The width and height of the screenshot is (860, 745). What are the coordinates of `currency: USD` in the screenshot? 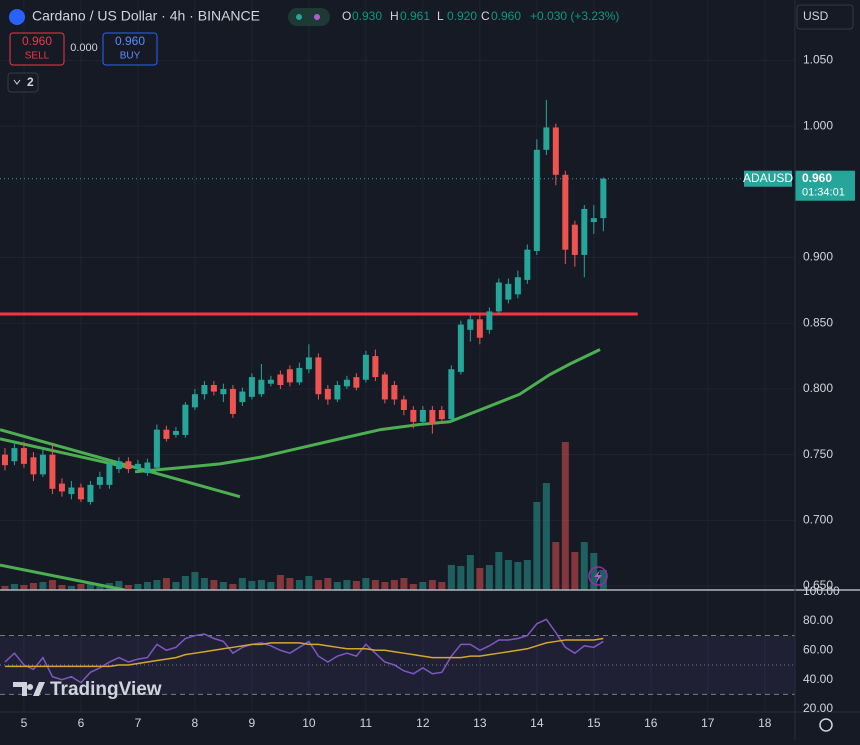 It's located at (816, 16).